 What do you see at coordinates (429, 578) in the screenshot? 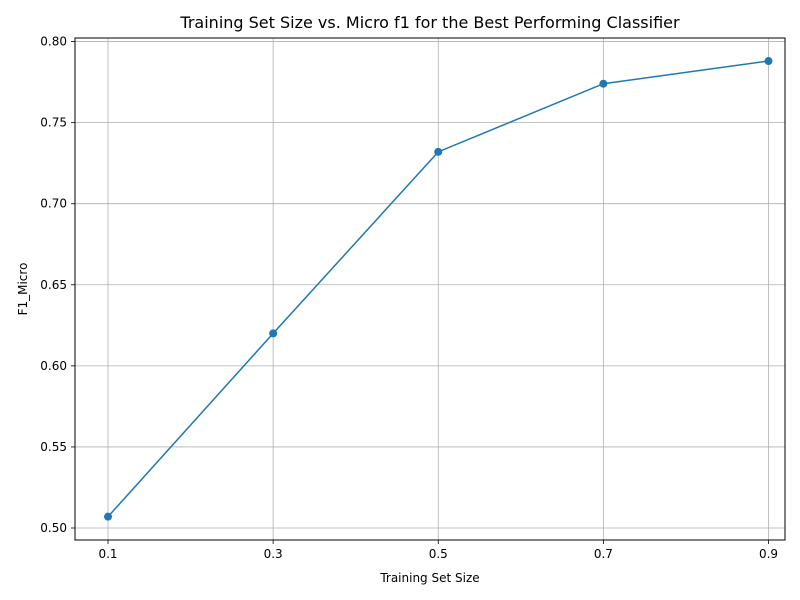
I see `x-axis-label: Training Set Size` at bounding box center [429, 578].